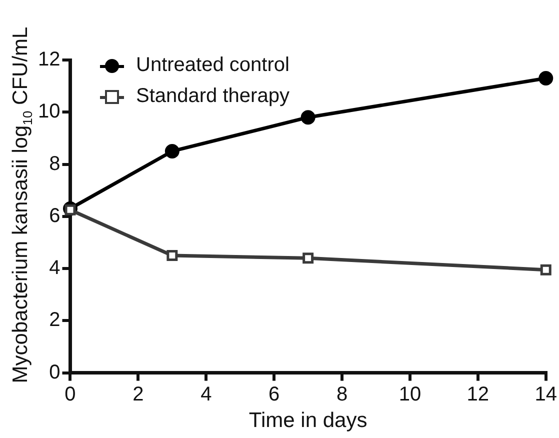 Image resolution: width=559 pixels, height=438 pixels. Describe the element at coordinates (478, 394) in the screenshot. I see `x-tick-label: 12` at that location.